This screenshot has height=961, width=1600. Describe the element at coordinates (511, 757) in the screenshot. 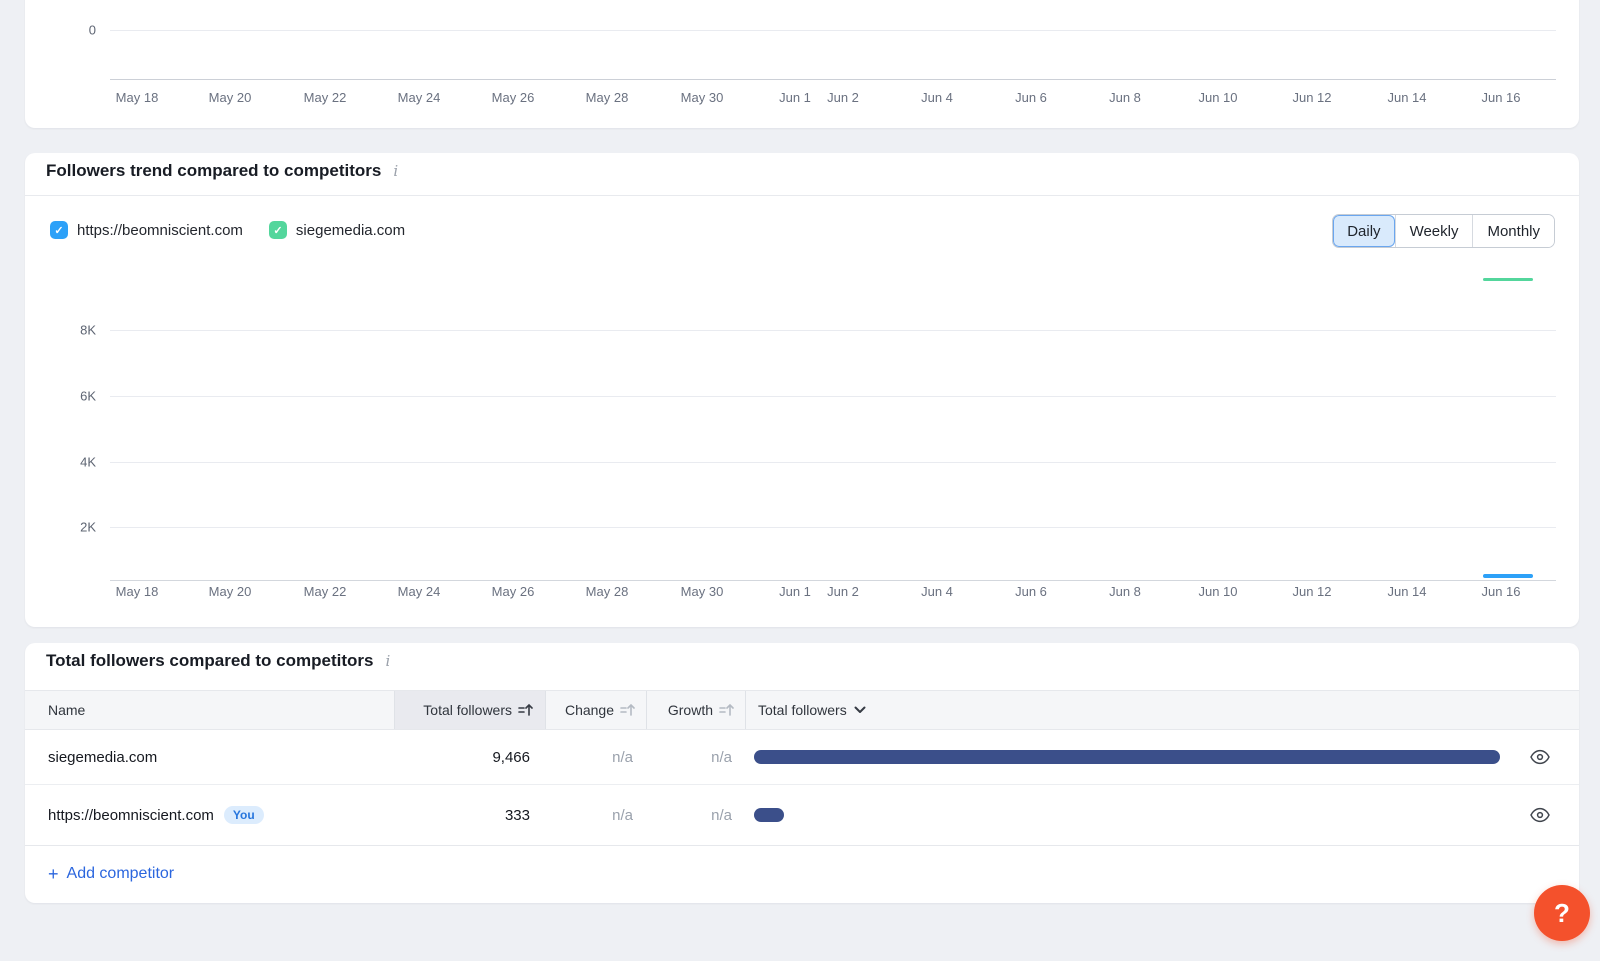

I see `total-followers-value: 9,466` at that location.